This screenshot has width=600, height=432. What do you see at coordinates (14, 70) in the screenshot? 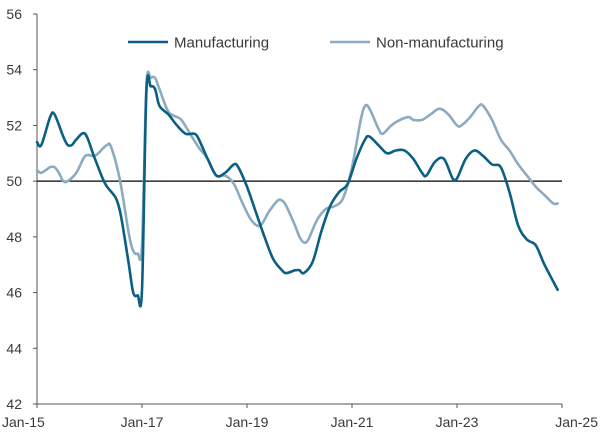
I see `y-tick-label: 54` at bounding box center [14, 70].